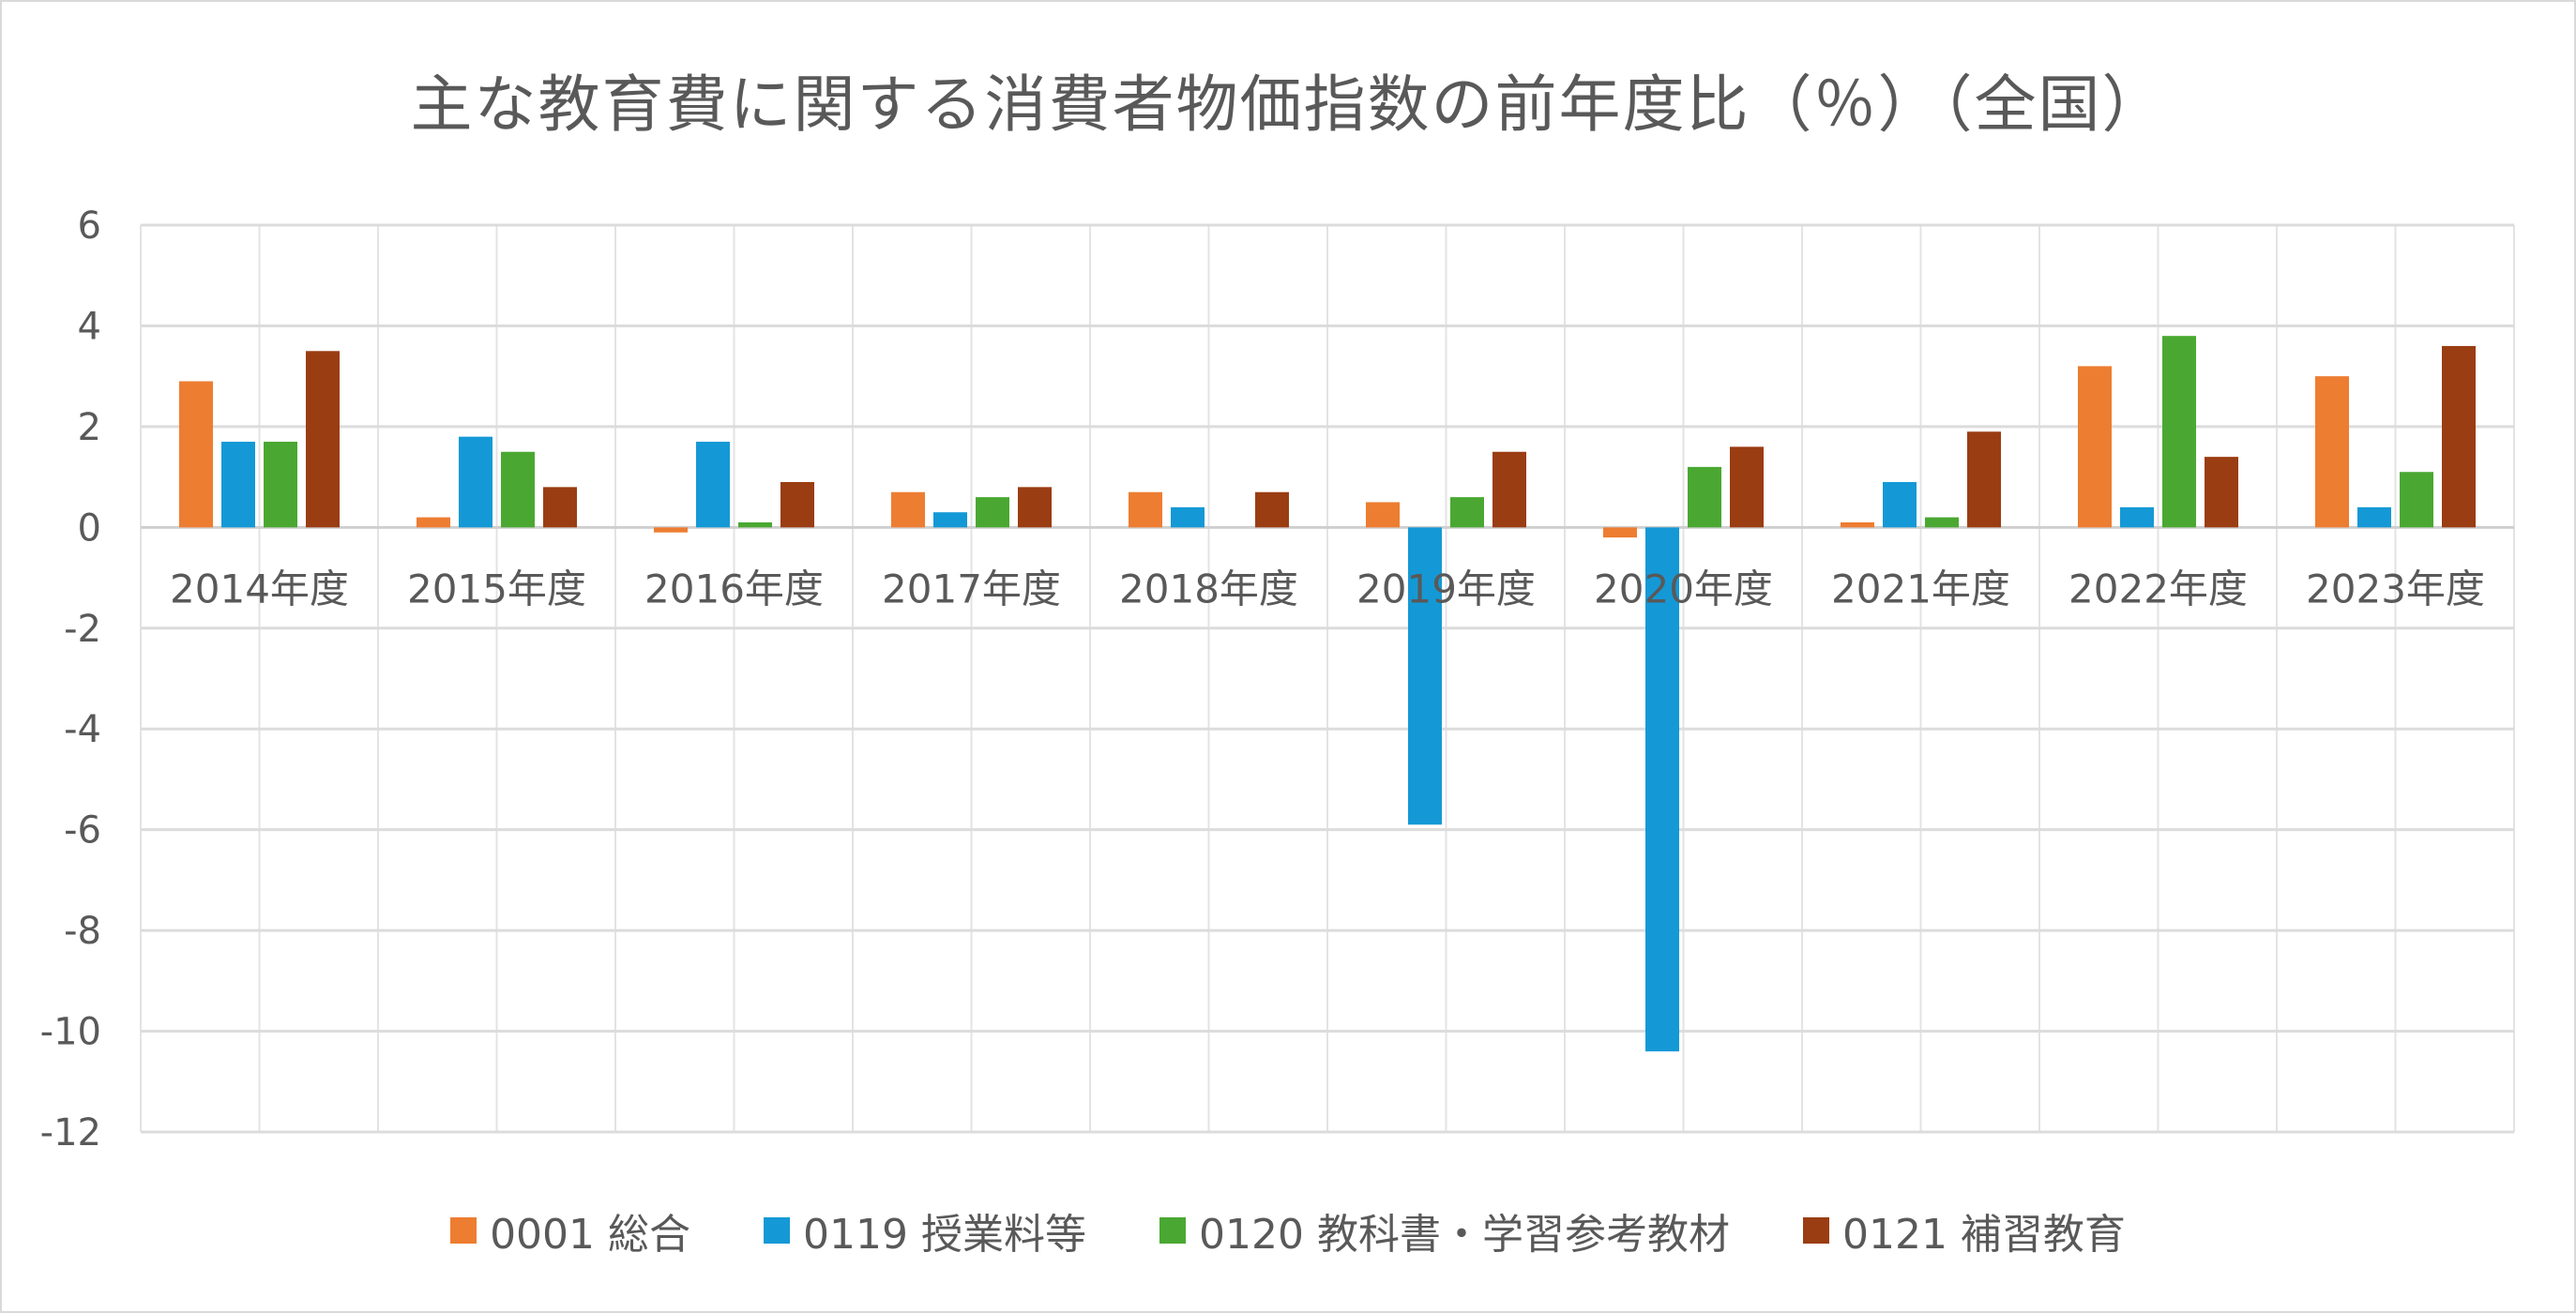 This screenshot has width=2576, height=1313. Describe the element at coordinates (70, 1032) in the screenshot. I see `y-tick-label: -10` at that location.